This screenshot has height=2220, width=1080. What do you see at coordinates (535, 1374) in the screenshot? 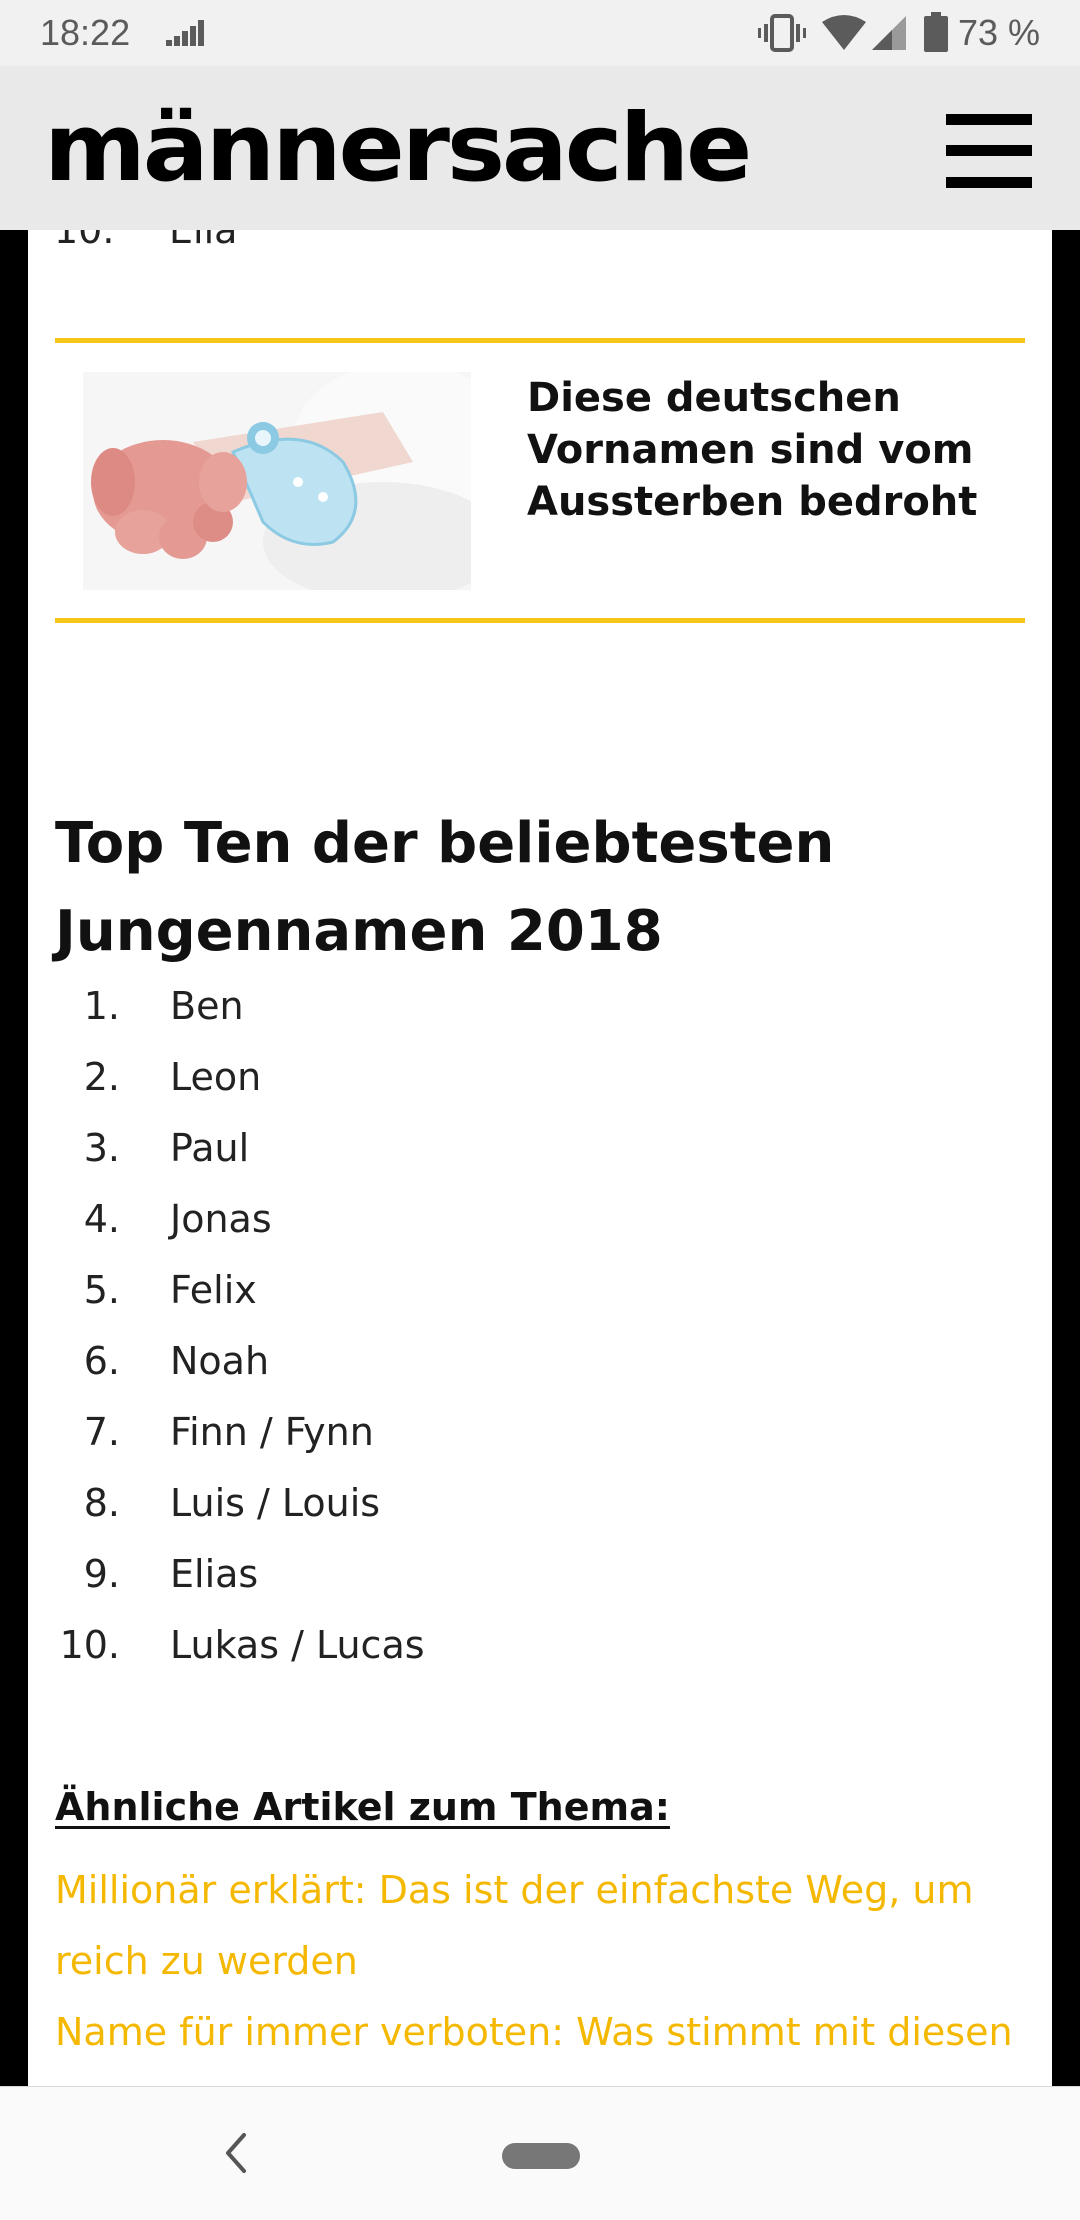
I see `list-item: 6. Noah` at bounding box center [535, 1374].